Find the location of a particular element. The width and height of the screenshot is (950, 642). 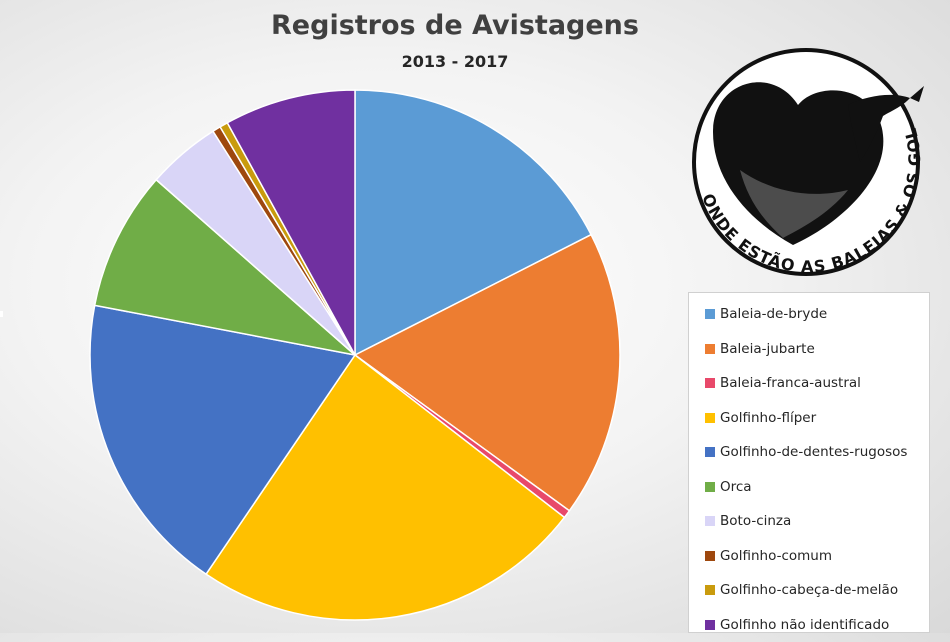

legend-label: Golfinho-de-dentes-rugosos is located at coordinates (813, 452).